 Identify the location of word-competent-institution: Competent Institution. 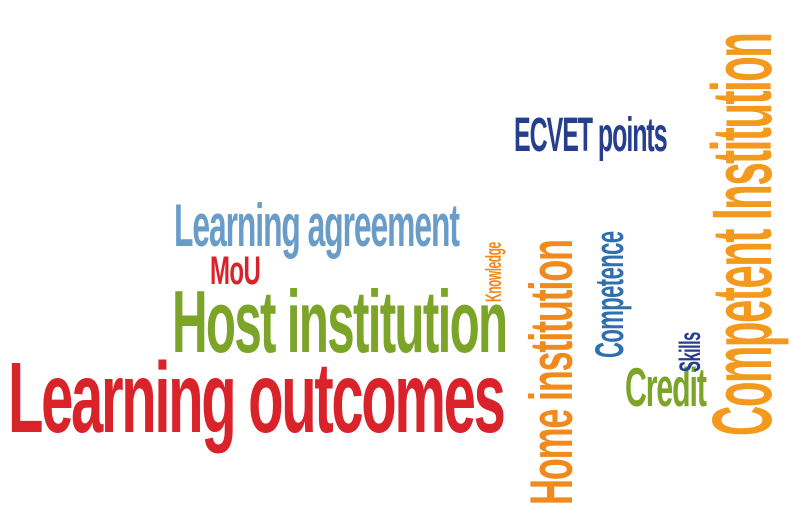
(742, 234).